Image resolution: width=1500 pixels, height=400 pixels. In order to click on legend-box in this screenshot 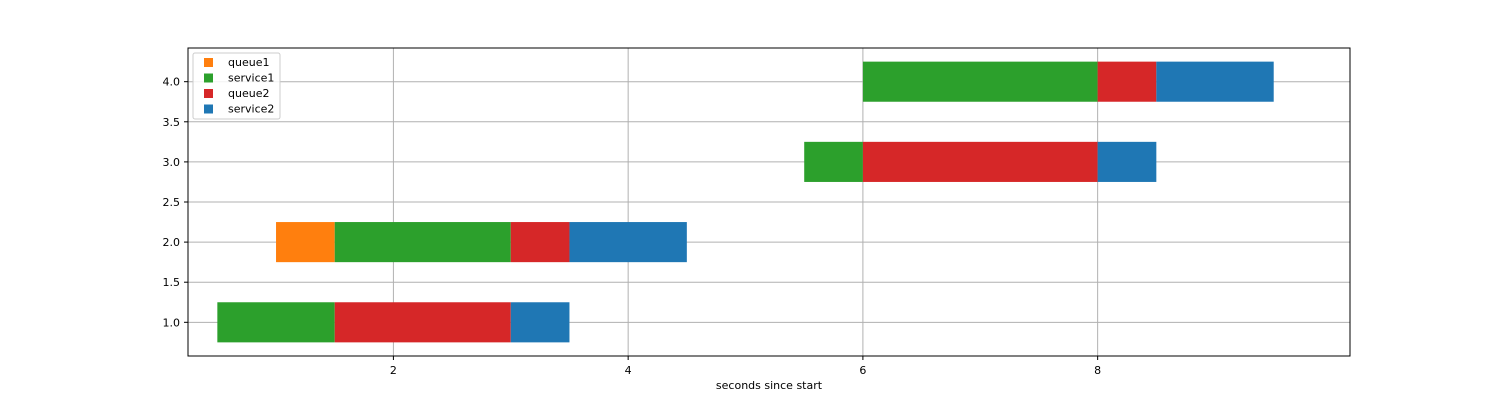, I will do `click(236, 86)`.